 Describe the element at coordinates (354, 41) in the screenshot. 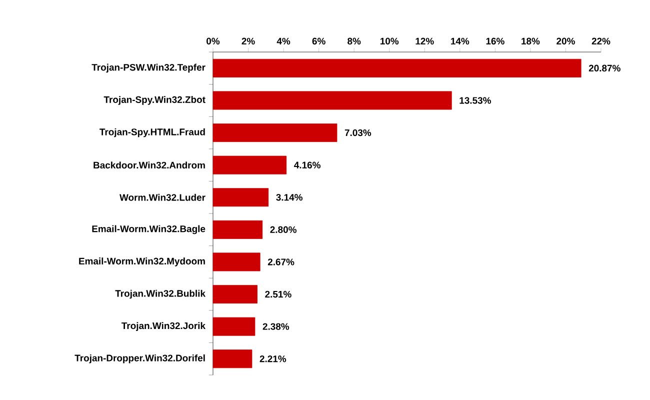

I see `x-tick-label: 8%` at that location.